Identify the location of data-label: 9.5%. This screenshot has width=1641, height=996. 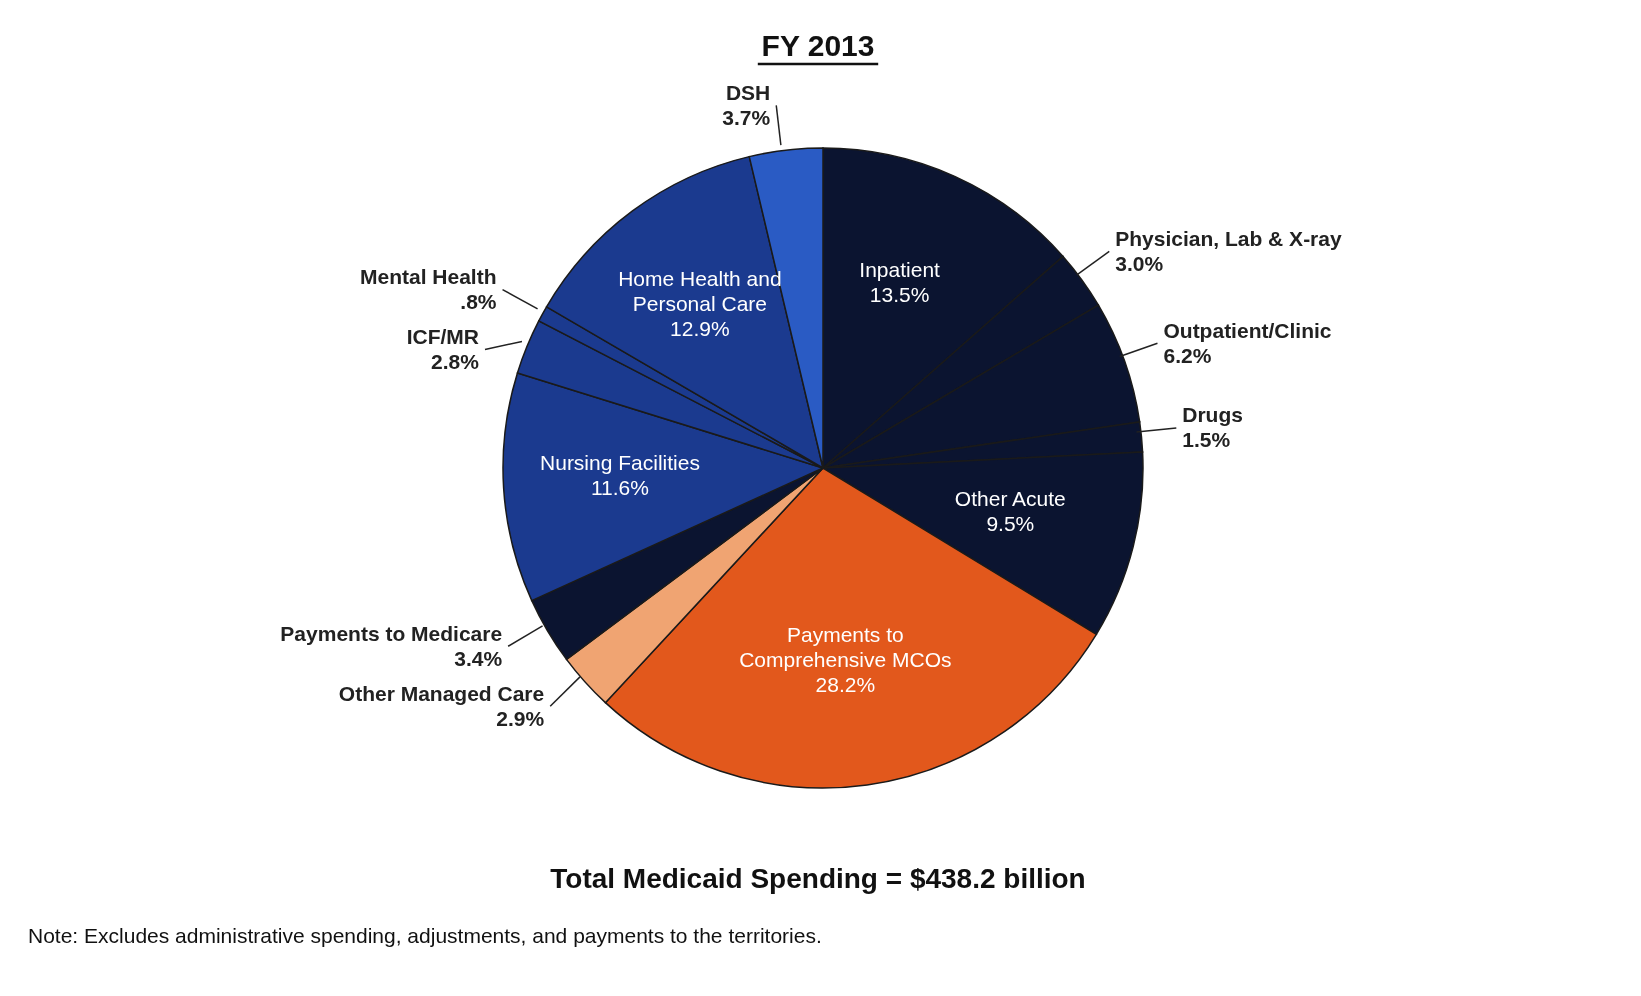
(1010, 524).